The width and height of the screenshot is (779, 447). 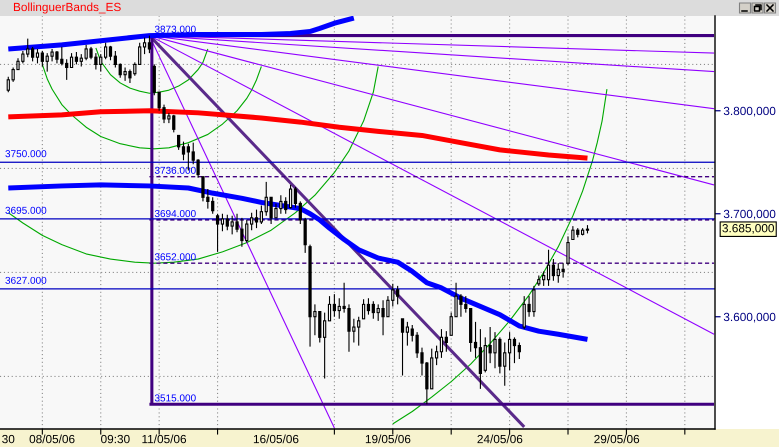 What do you see at coordinates (175, 256) in the screenshot?
I see `series-label: 3652.000` at bounding box center [175, 256].